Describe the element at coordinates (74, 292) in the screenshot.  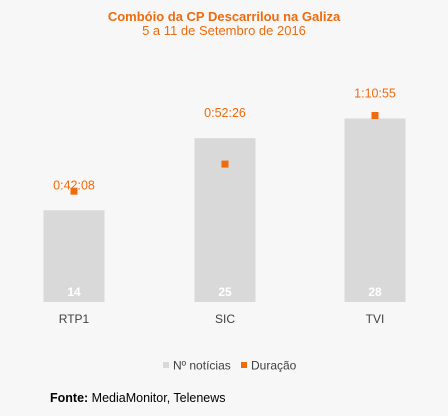
I see `count-label-rtp1: 14` at that location.